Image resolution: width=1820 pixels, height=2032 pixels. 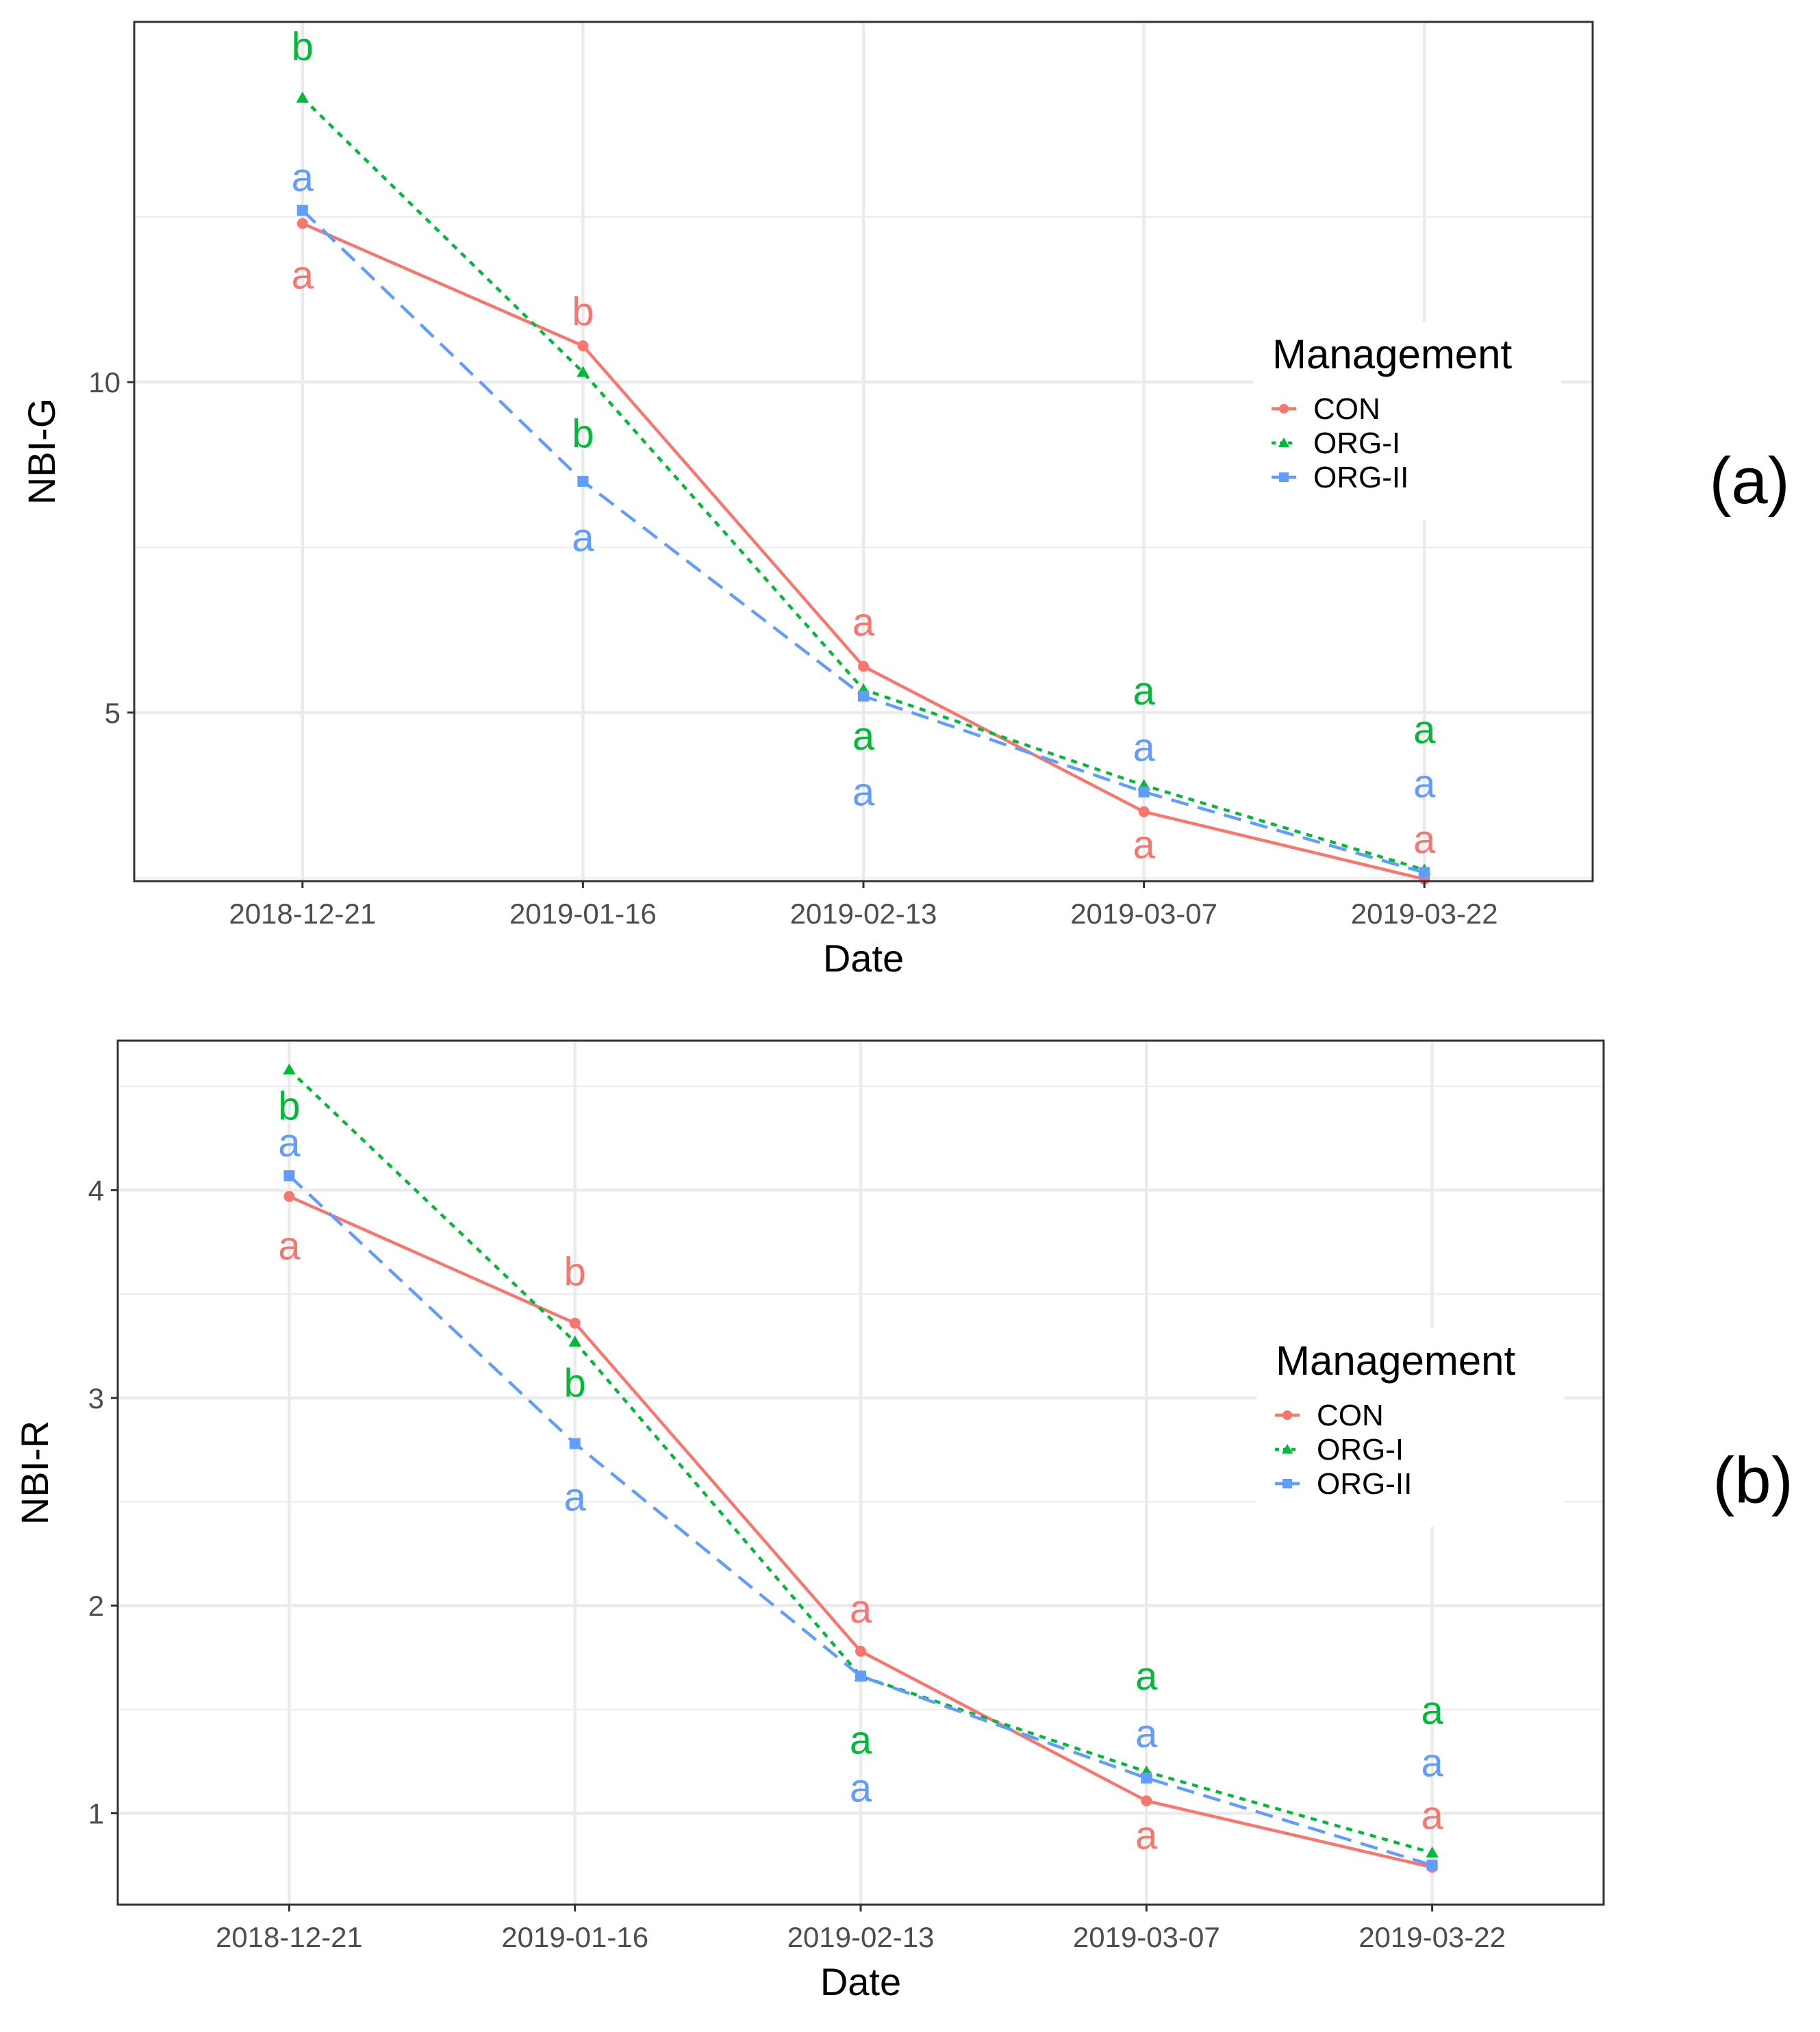 I want to click on y-axis-title: NBI-G, so click(x=41, y=452).